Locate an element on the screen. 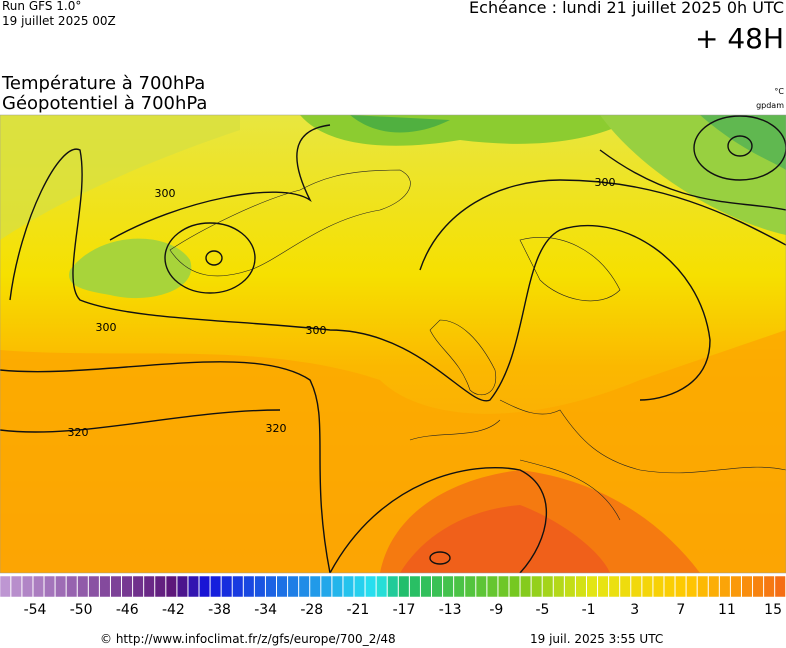 The image size is (786, 648). colorbar-label: -1 is located at coordinates (589, 610).